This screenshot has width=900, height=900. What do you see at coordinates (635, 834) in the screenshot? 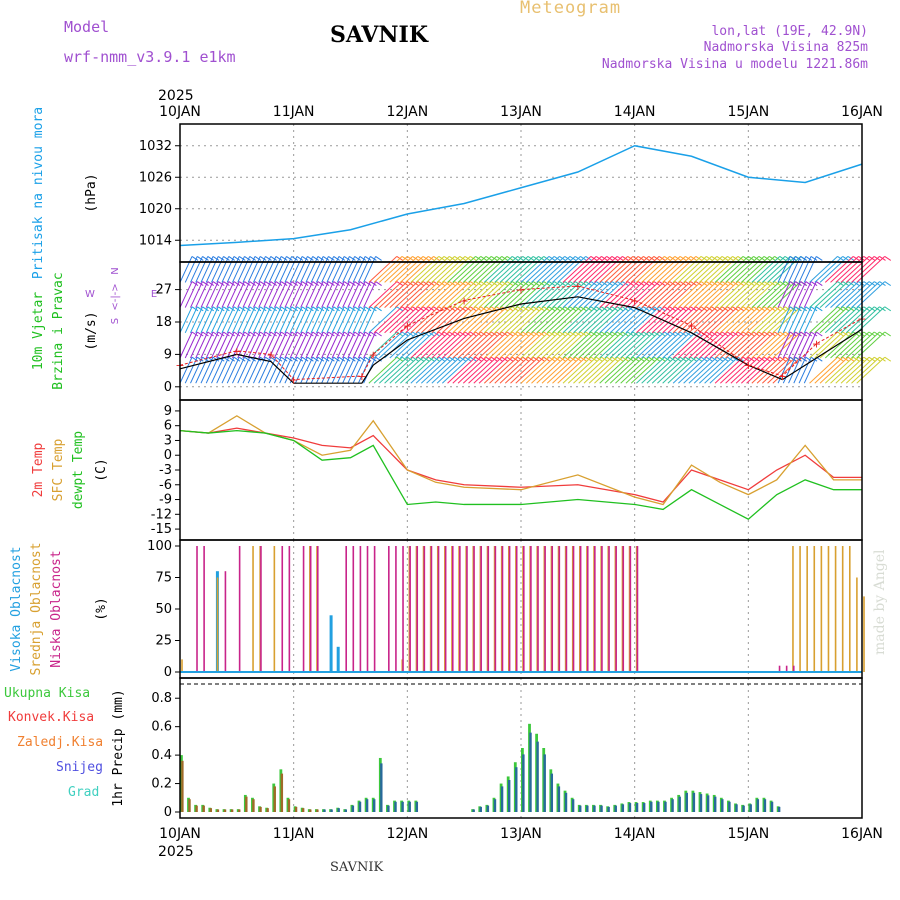
I see `bottom-xtick-label: 14JAN` at bounding box center [635, 834].